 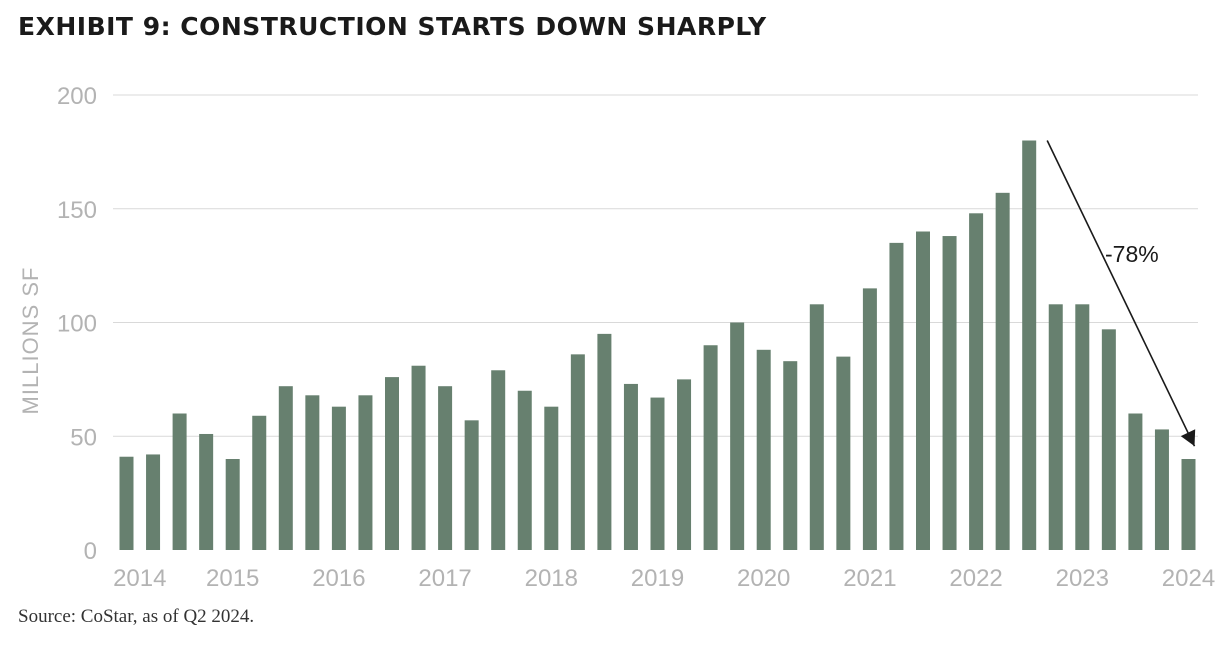 What do you see at coordinates (1082, 578) in the screenshot?
I see `x-tick-label: 2023` at bounding box center [1082, 578].